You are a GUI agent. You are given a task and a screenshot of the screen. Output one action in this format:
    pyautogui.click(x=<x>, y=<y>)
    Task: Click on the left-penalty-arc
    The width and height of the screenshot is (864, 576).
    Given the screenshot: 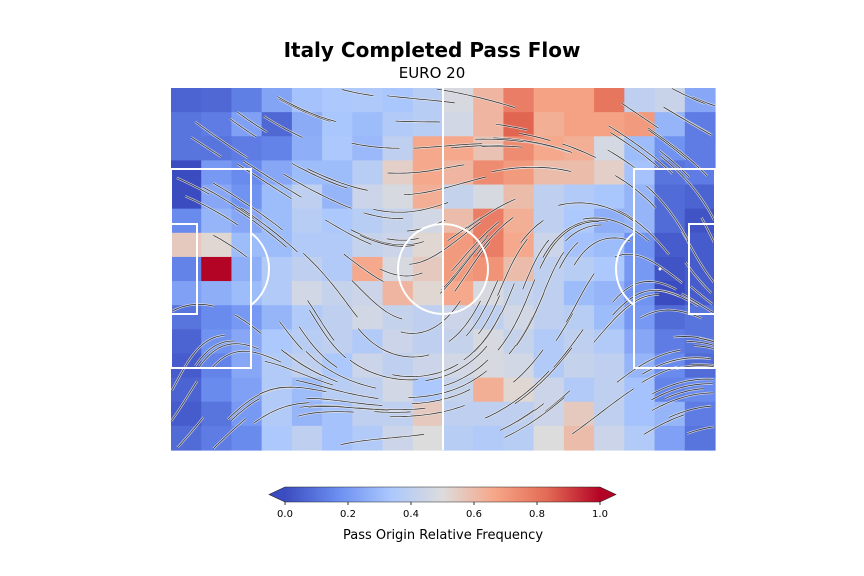 What is the action you would take?
    pyautogui.click(x=260, y=269)
    